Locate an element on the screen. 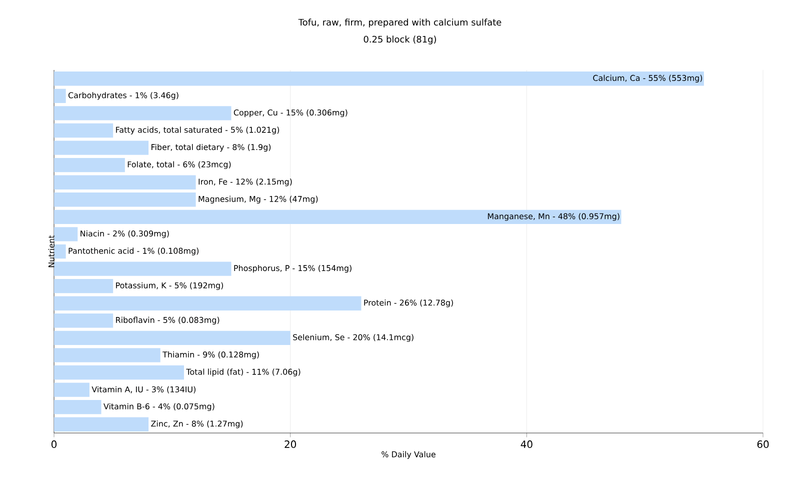  chart-title: Tofu, raw, firm, prepared with calcium sulfate is located at coordinates (400, 23).